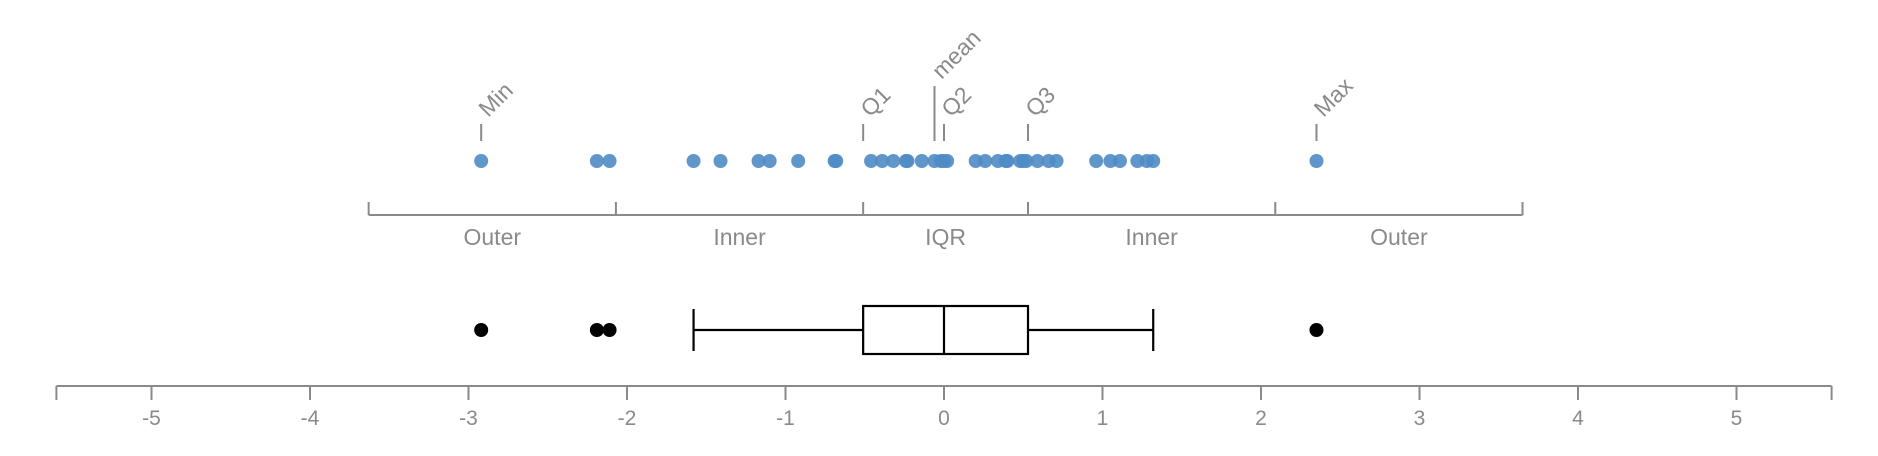 This screenshot has width=1878, height=456. I want to click on min-label: Min, so click(495, 99).